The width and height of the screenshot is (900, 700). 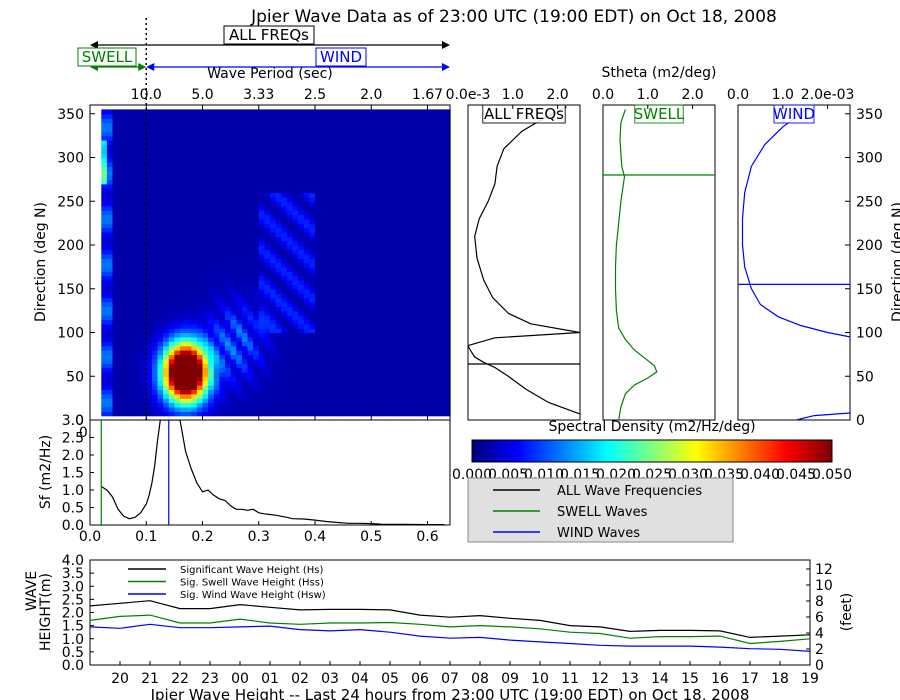 I want to click on spectrum-x-tick-label: 0.6, so click(x=427, y=537).